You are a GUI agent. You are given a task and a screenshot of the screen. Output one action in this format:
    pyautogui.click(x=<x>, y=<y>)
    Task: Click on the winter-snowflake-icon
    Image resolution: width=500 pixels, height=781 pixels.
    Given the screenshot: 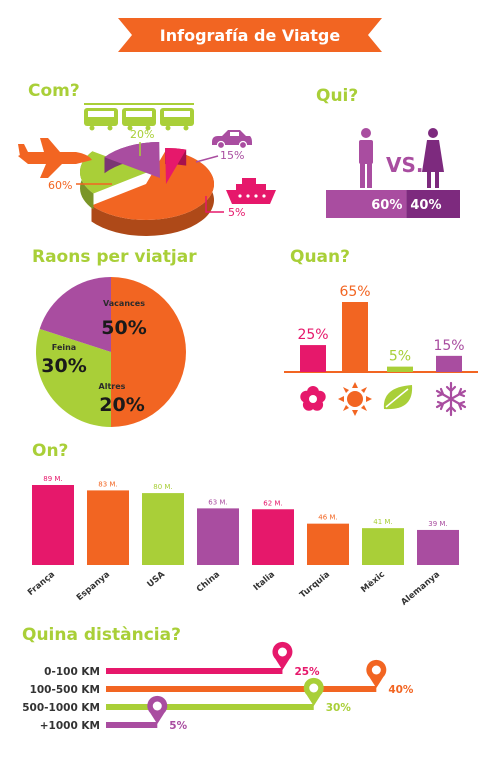 What is the action you would take?
    pyautogui.click(x=451, y=399)
    